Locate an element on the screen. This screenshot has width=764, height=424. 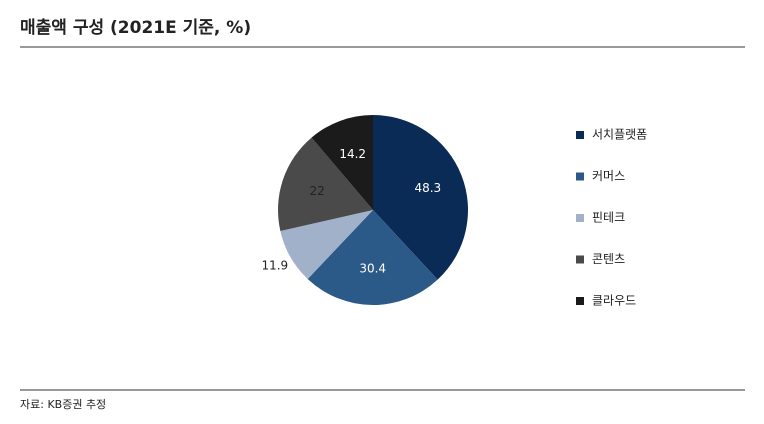
data-label: 30.4 is located at coordinates (372, 268).